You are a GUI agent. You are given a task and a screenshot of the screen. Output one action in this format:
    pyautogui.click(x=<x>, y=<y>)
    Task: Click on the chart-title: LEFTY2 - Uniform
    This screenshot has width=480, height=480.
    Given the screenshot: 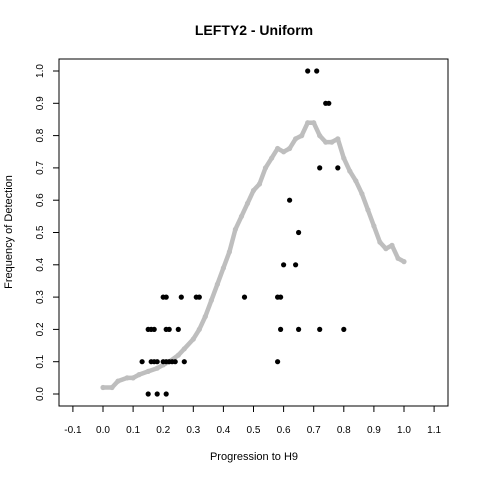 What is the action you would take?
    pyautogui.click(x=254, y=30)
    